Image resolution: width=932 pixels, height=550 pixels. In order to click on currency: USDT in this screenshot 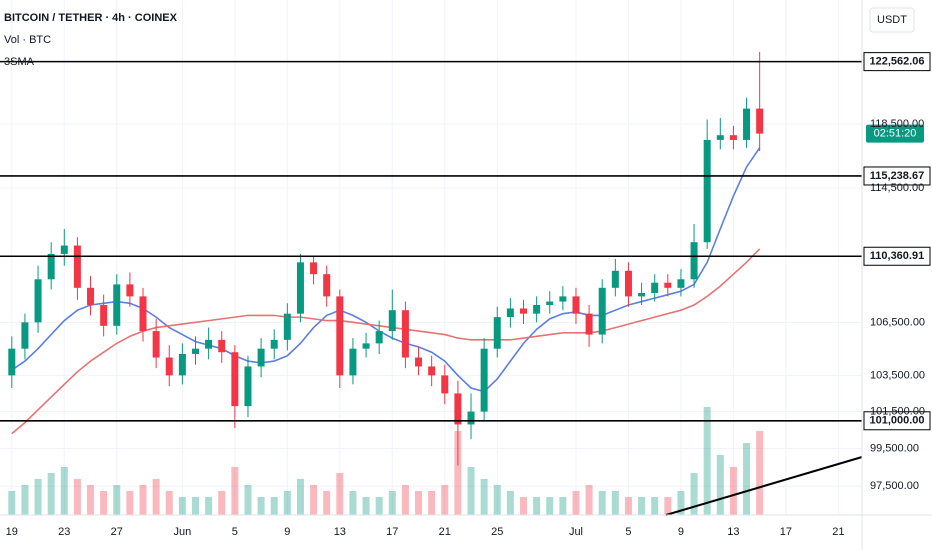, I will do `click(892, 20)`.